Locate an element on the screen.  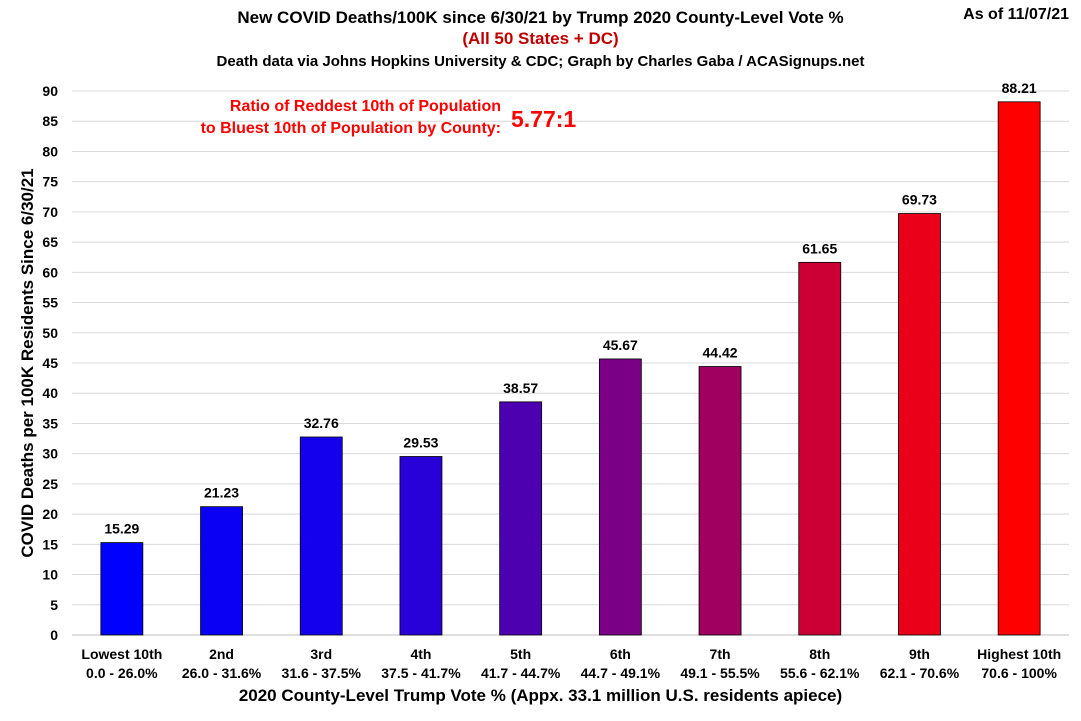
ratio-annotation-line-1: Ratio of Reddest 10th of Population is located at coordinates (365, 106).